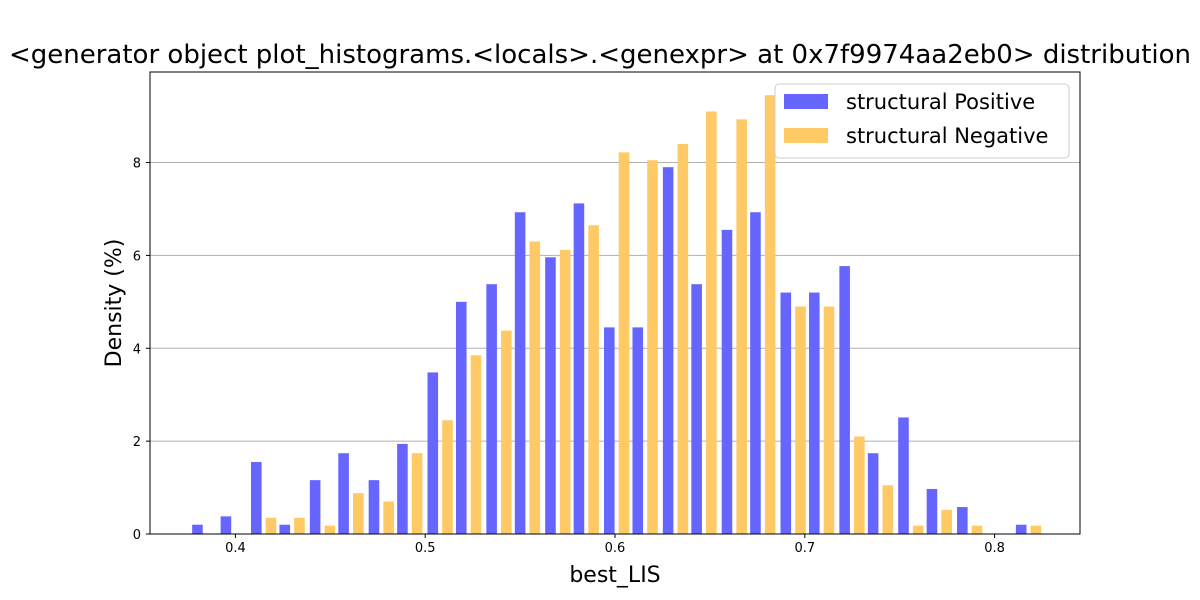  What do you see at coordinates (804, 548) in the screenshot?
I see `x-tick-label: 0.7` at bounding box center [804, 548].